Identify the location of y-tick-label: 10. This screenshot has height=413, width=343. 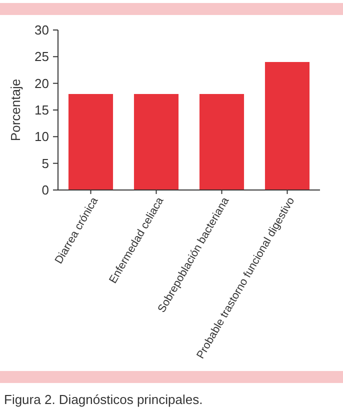
(41, 136).